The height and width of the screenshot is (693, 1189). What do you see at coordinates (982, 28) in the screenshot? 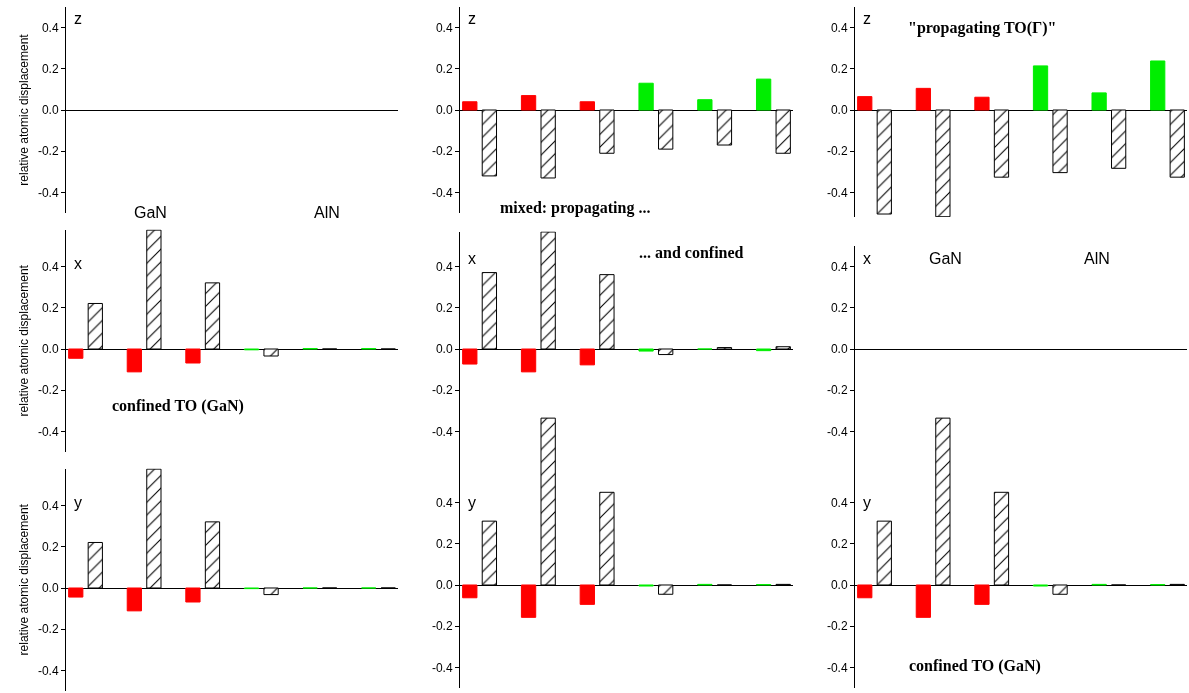
I see `annotation: "propagating TO(Γ)"` at bounding box center [982, 28].